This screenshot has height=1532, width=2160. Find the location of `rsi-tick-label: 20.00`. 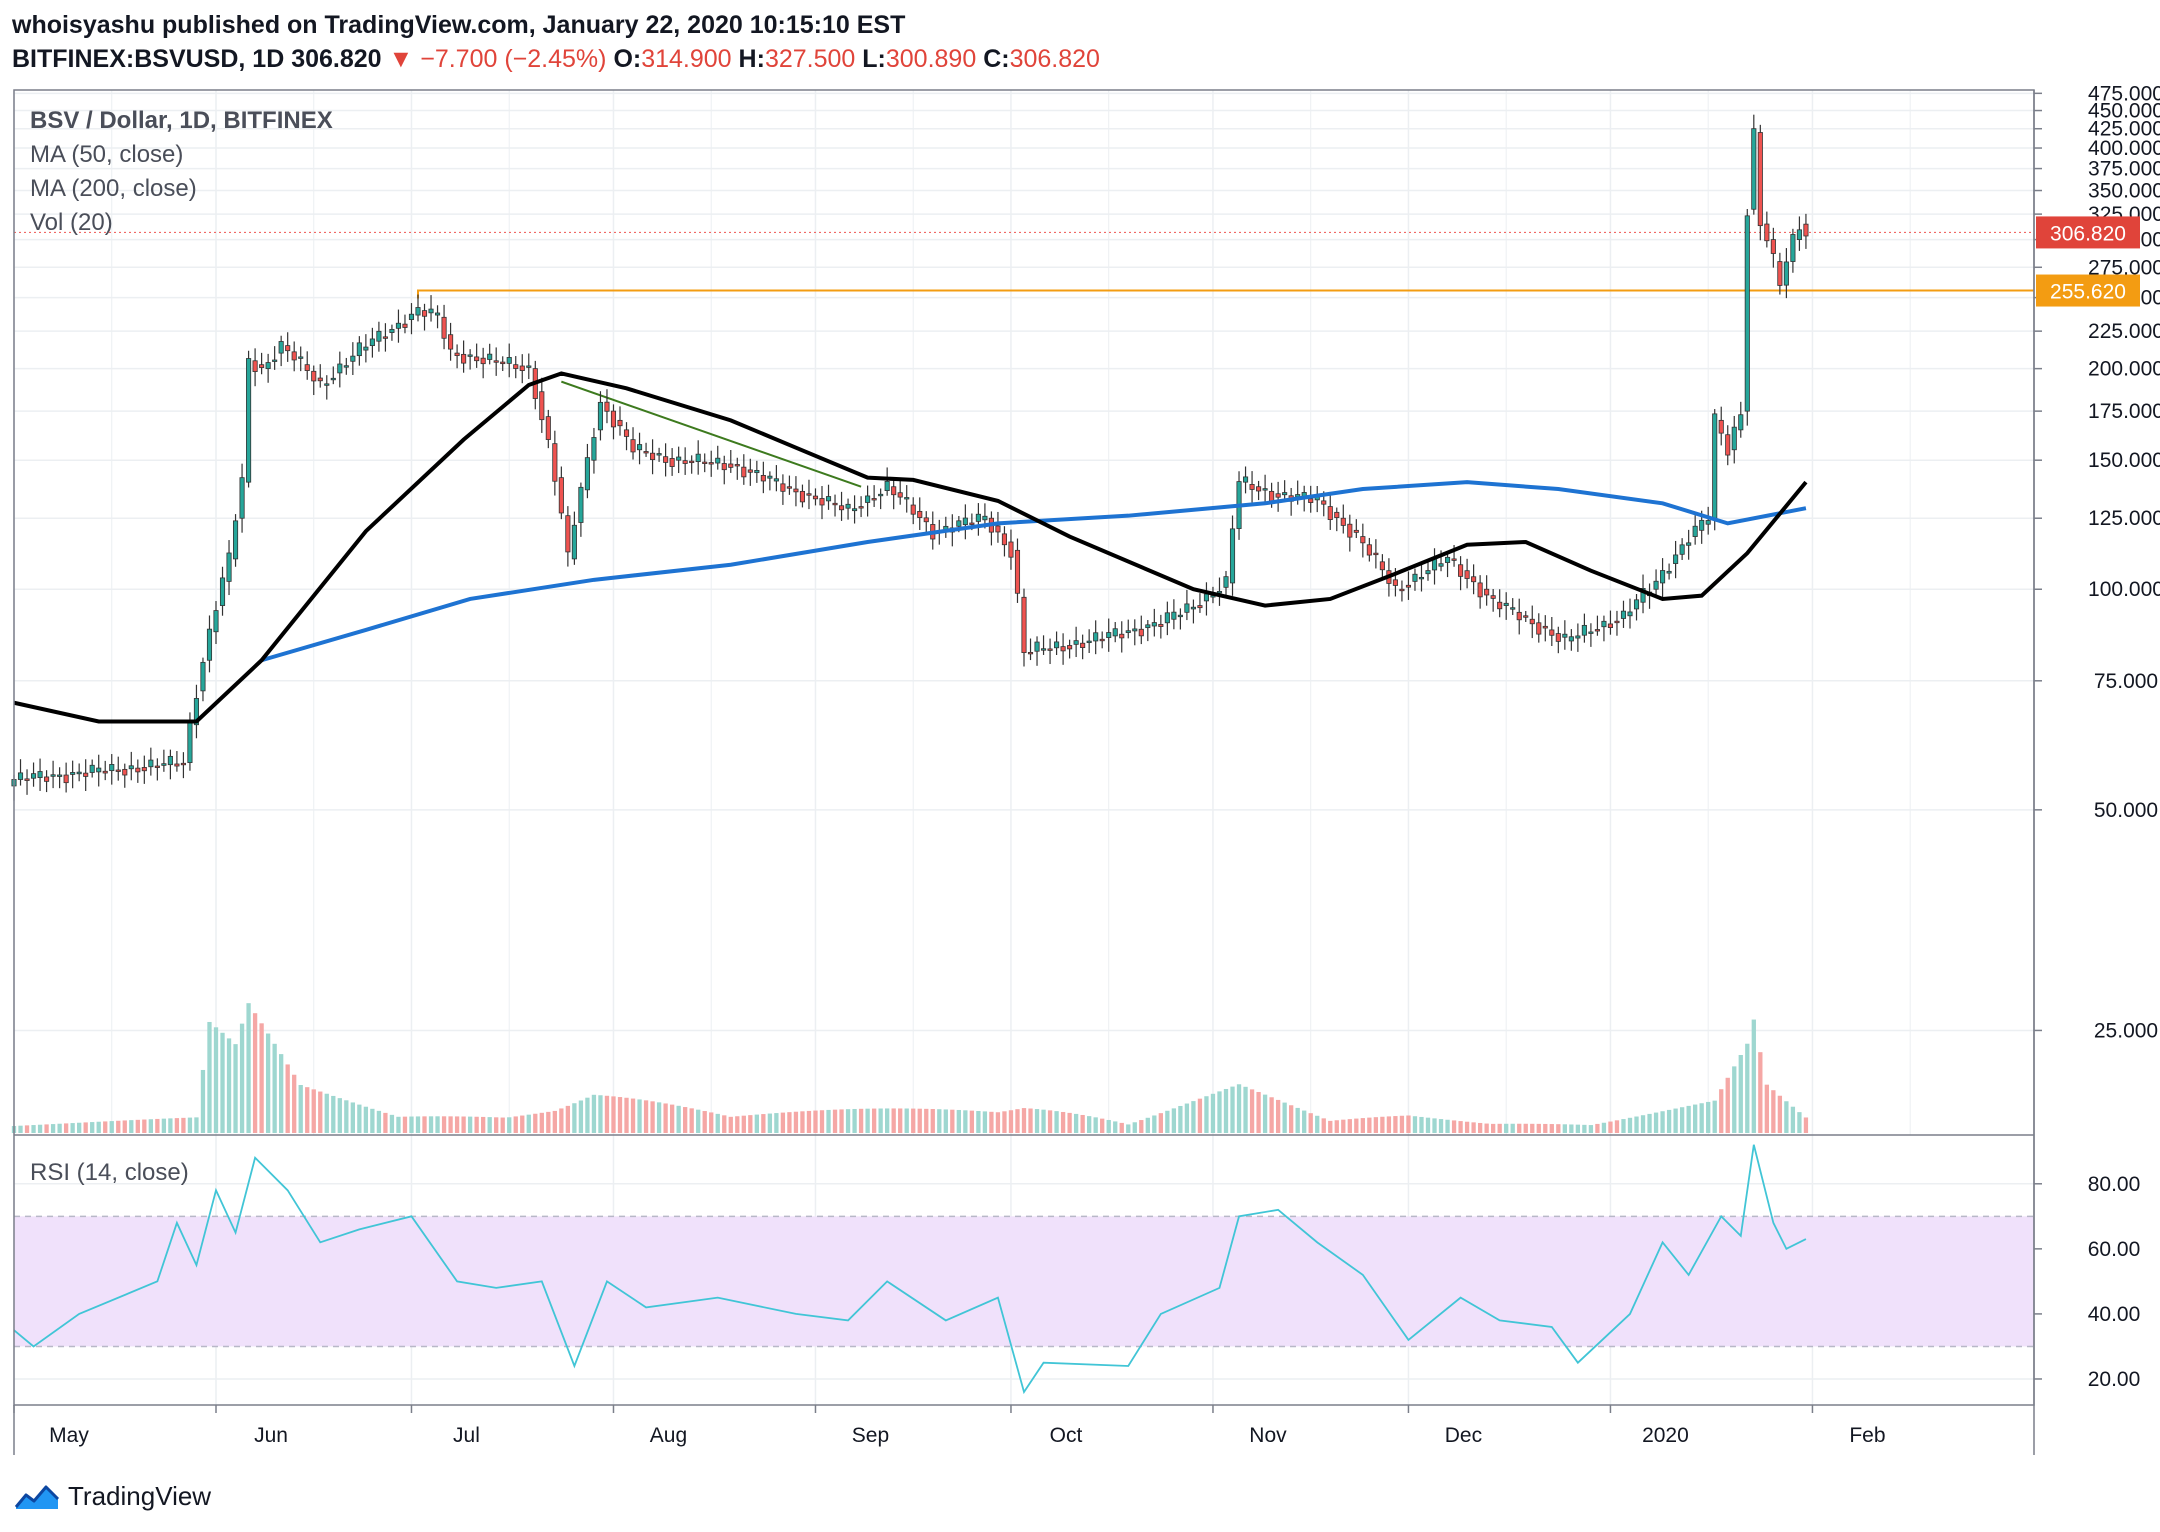

rsi-tick-label: 20.00 is located at coordinates (2114, 1379).